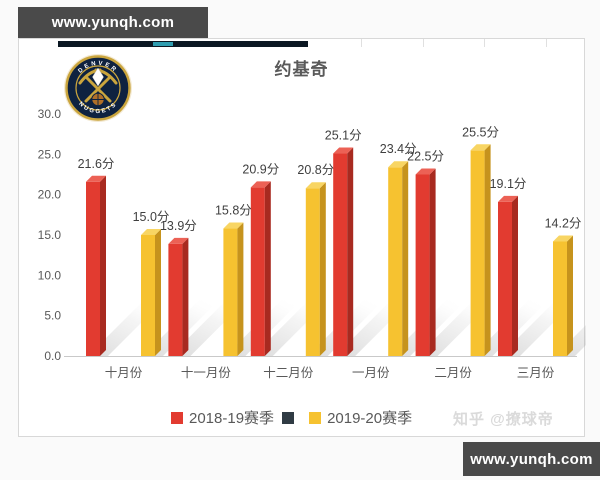 This screenshot has width=600, height=480. Describe the element at coordinates (503, 419) in the screenshot. I see `attribution-watermark: 知乎 @撩球帝` at that location.